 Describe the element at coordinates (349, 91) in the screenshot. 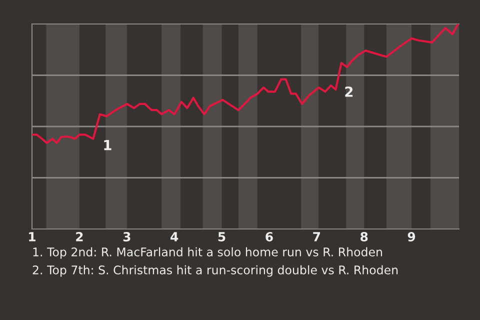

I see `annotation: 2` at that location.